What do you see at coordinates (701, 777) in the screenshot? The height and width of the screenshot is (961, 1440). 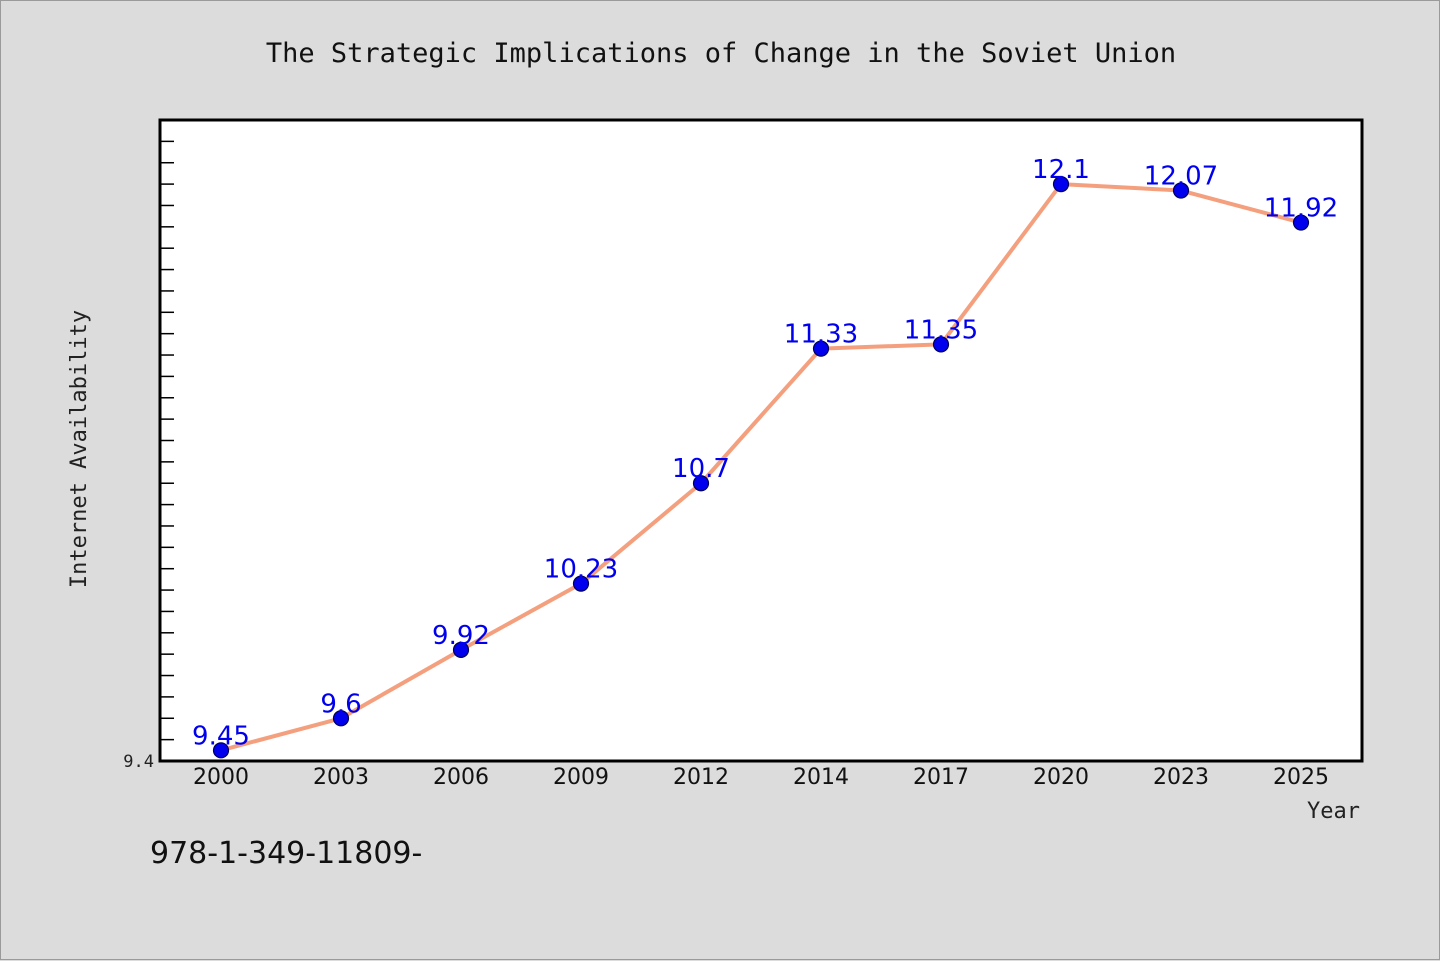 I see `x-tick-label: 2012` at bounding box center [701, 777].